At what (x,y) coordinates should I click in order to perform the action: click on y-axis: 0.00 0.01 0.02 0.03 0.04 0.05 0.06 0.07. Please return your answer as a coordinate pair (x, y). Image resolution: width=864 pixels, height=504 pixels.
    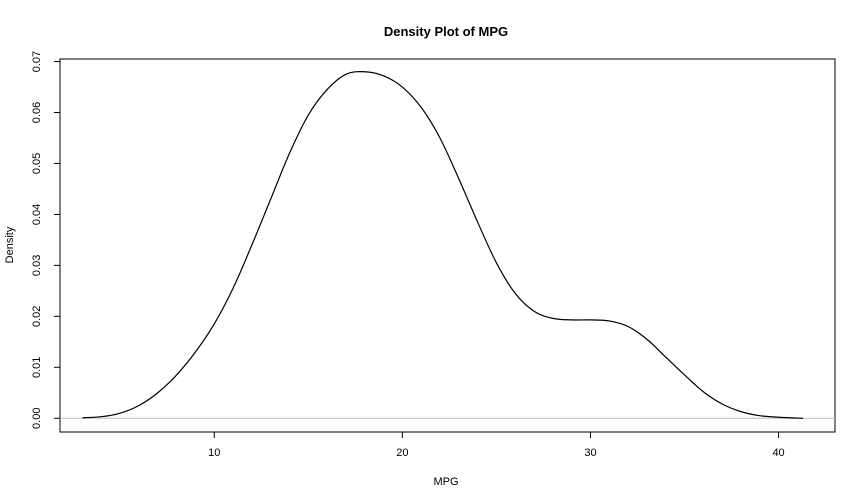
    Looking at the image, I should click on (46, 240).